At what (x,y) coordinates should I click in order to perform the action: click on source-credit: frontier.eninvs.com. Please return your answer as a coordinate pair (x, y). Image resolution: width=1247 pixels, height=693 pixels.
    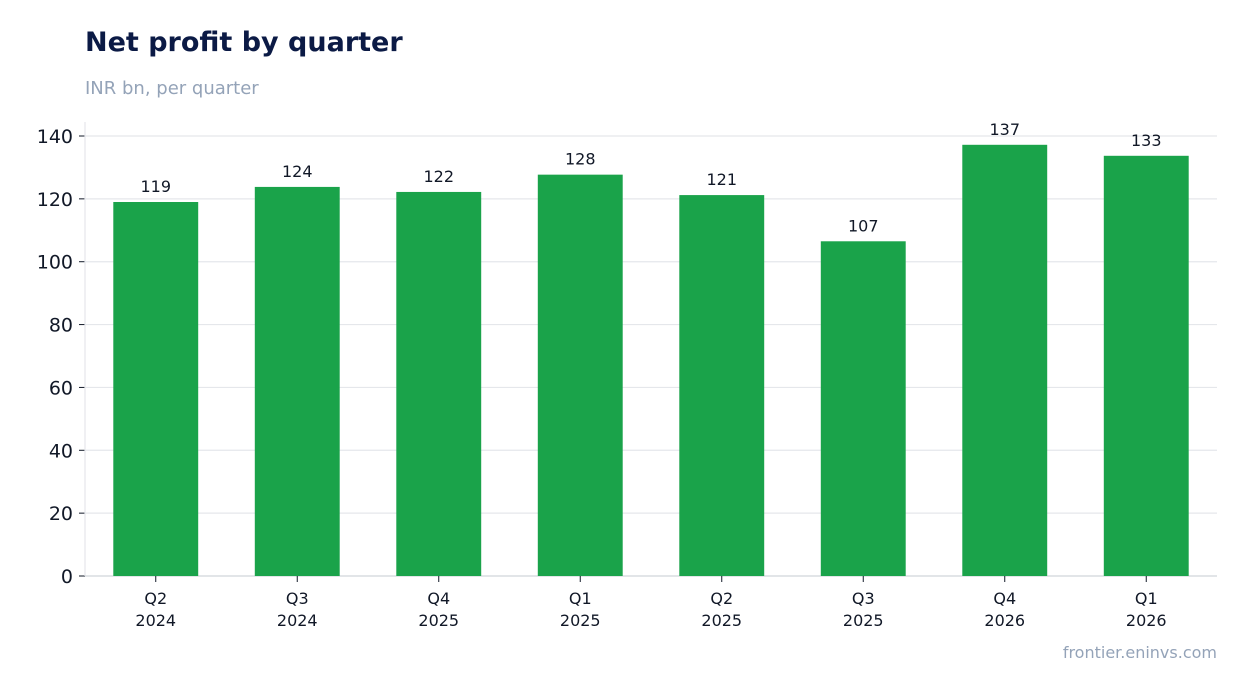
    Looking at the image, I should click on (1139, 652).